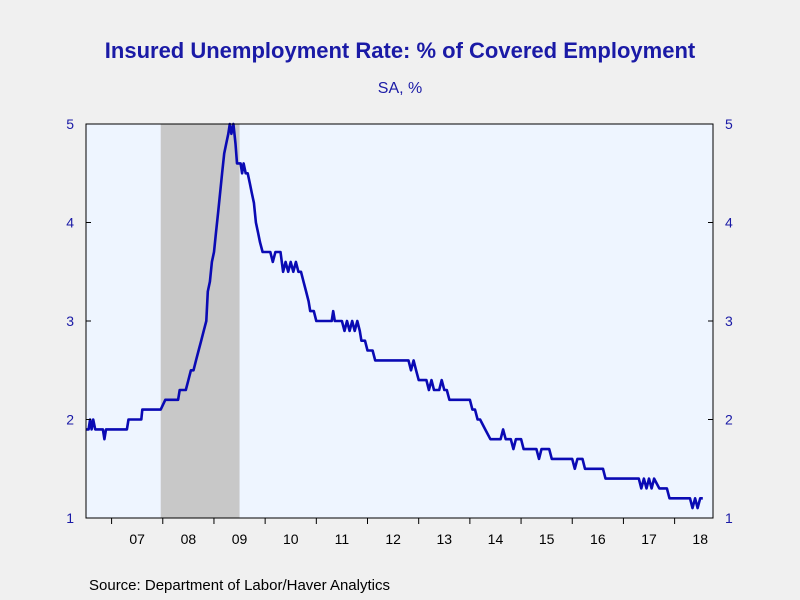 This screenshot has height=600, width=800. Describe the element at coordinates (598, 539) in the screenshot. I see `x-tick-label: 16` at that location.